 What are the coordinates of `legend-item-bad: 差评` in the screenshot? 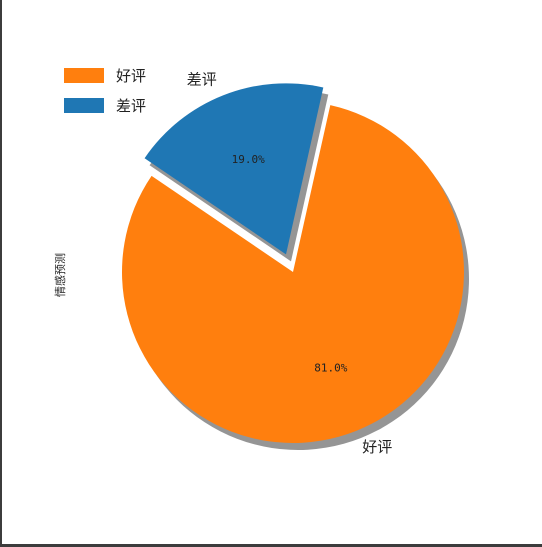 It's located at (105, 105).